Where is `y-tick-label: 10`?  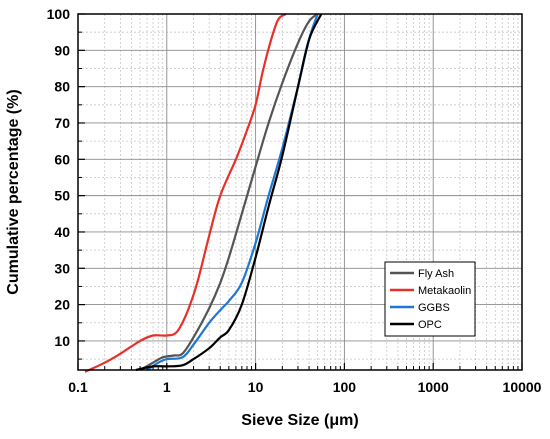
y-tick-label: 10 is located at coordinates (62, 341).